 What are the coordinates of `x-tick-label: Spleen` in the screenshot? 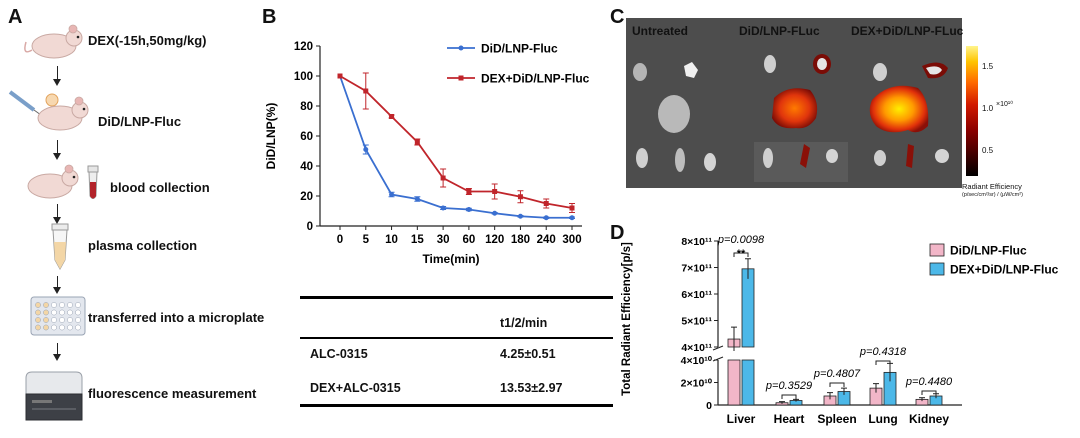 It's located at (836, 419).